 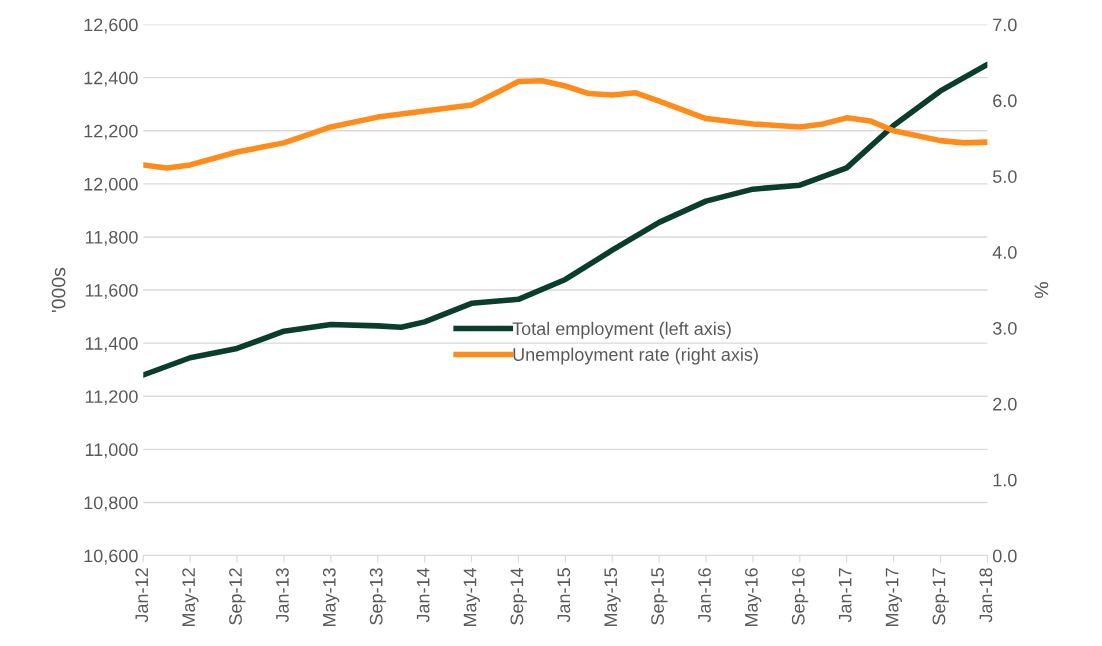 What do you see at coordinates (423, 595) in the screenshot?
I see `x-tick-label: Jan-14` at bounding box center [423, 595].